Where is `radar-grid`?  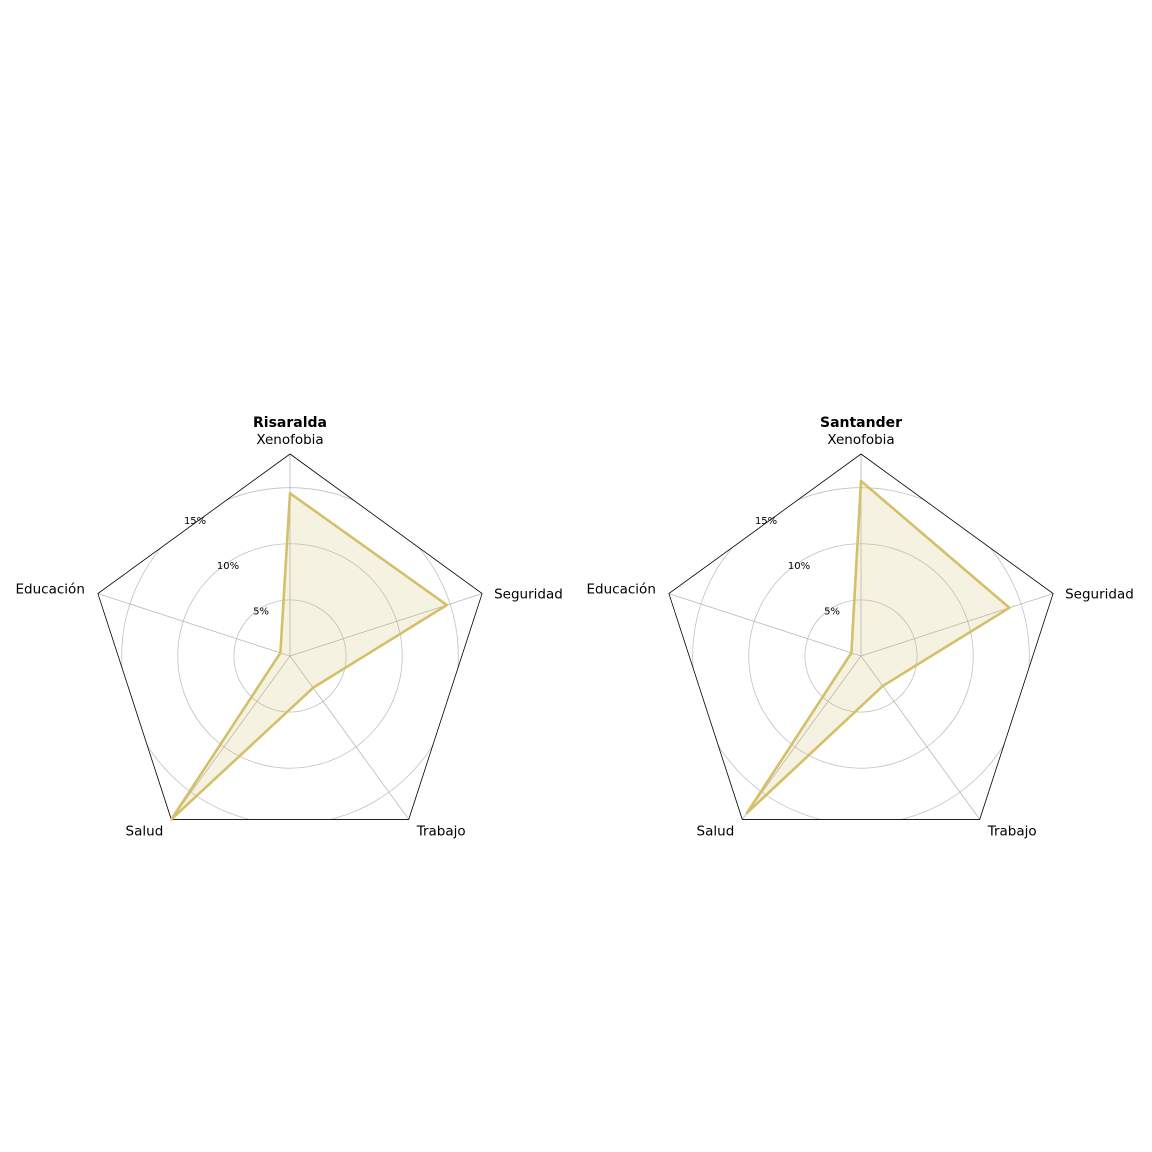 radar-grid is located at coordinates (290, 636).